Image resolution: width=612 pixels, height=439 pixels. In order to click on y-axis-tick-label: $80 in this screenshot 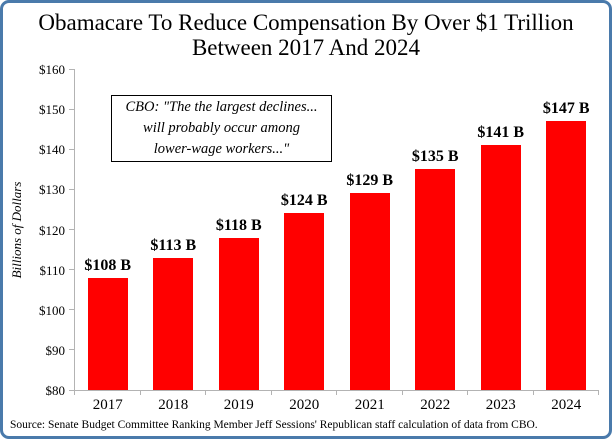, I will do `click(55, 390)`.